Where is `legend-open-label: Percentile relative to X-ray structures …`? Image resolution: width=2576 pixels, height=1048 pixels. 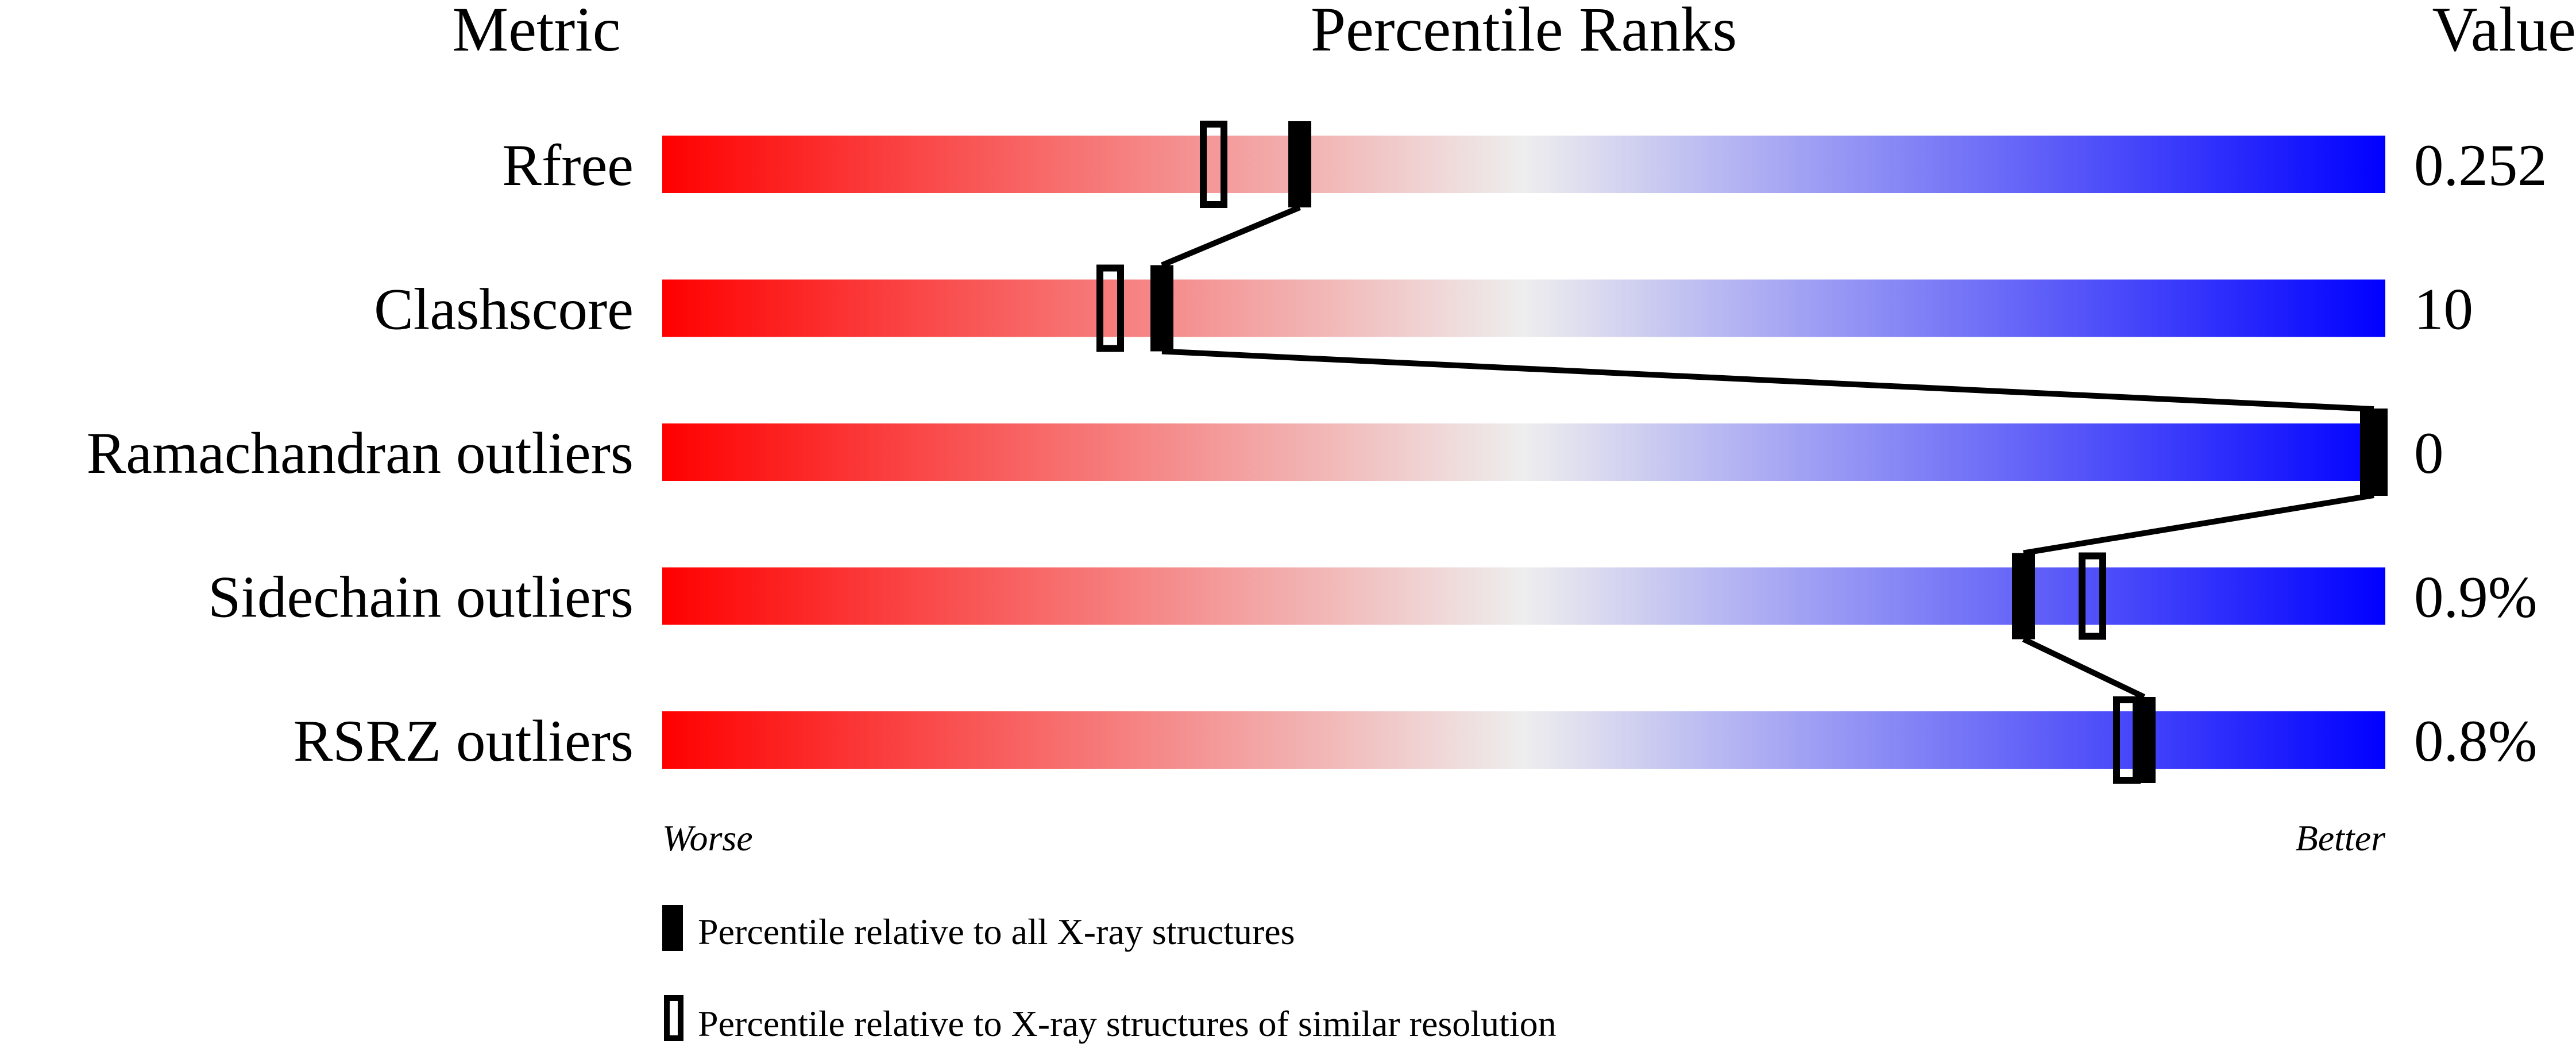
legend-open-label: Percentile relative to X-ray structures … is located at coordinates (1127, 1024).